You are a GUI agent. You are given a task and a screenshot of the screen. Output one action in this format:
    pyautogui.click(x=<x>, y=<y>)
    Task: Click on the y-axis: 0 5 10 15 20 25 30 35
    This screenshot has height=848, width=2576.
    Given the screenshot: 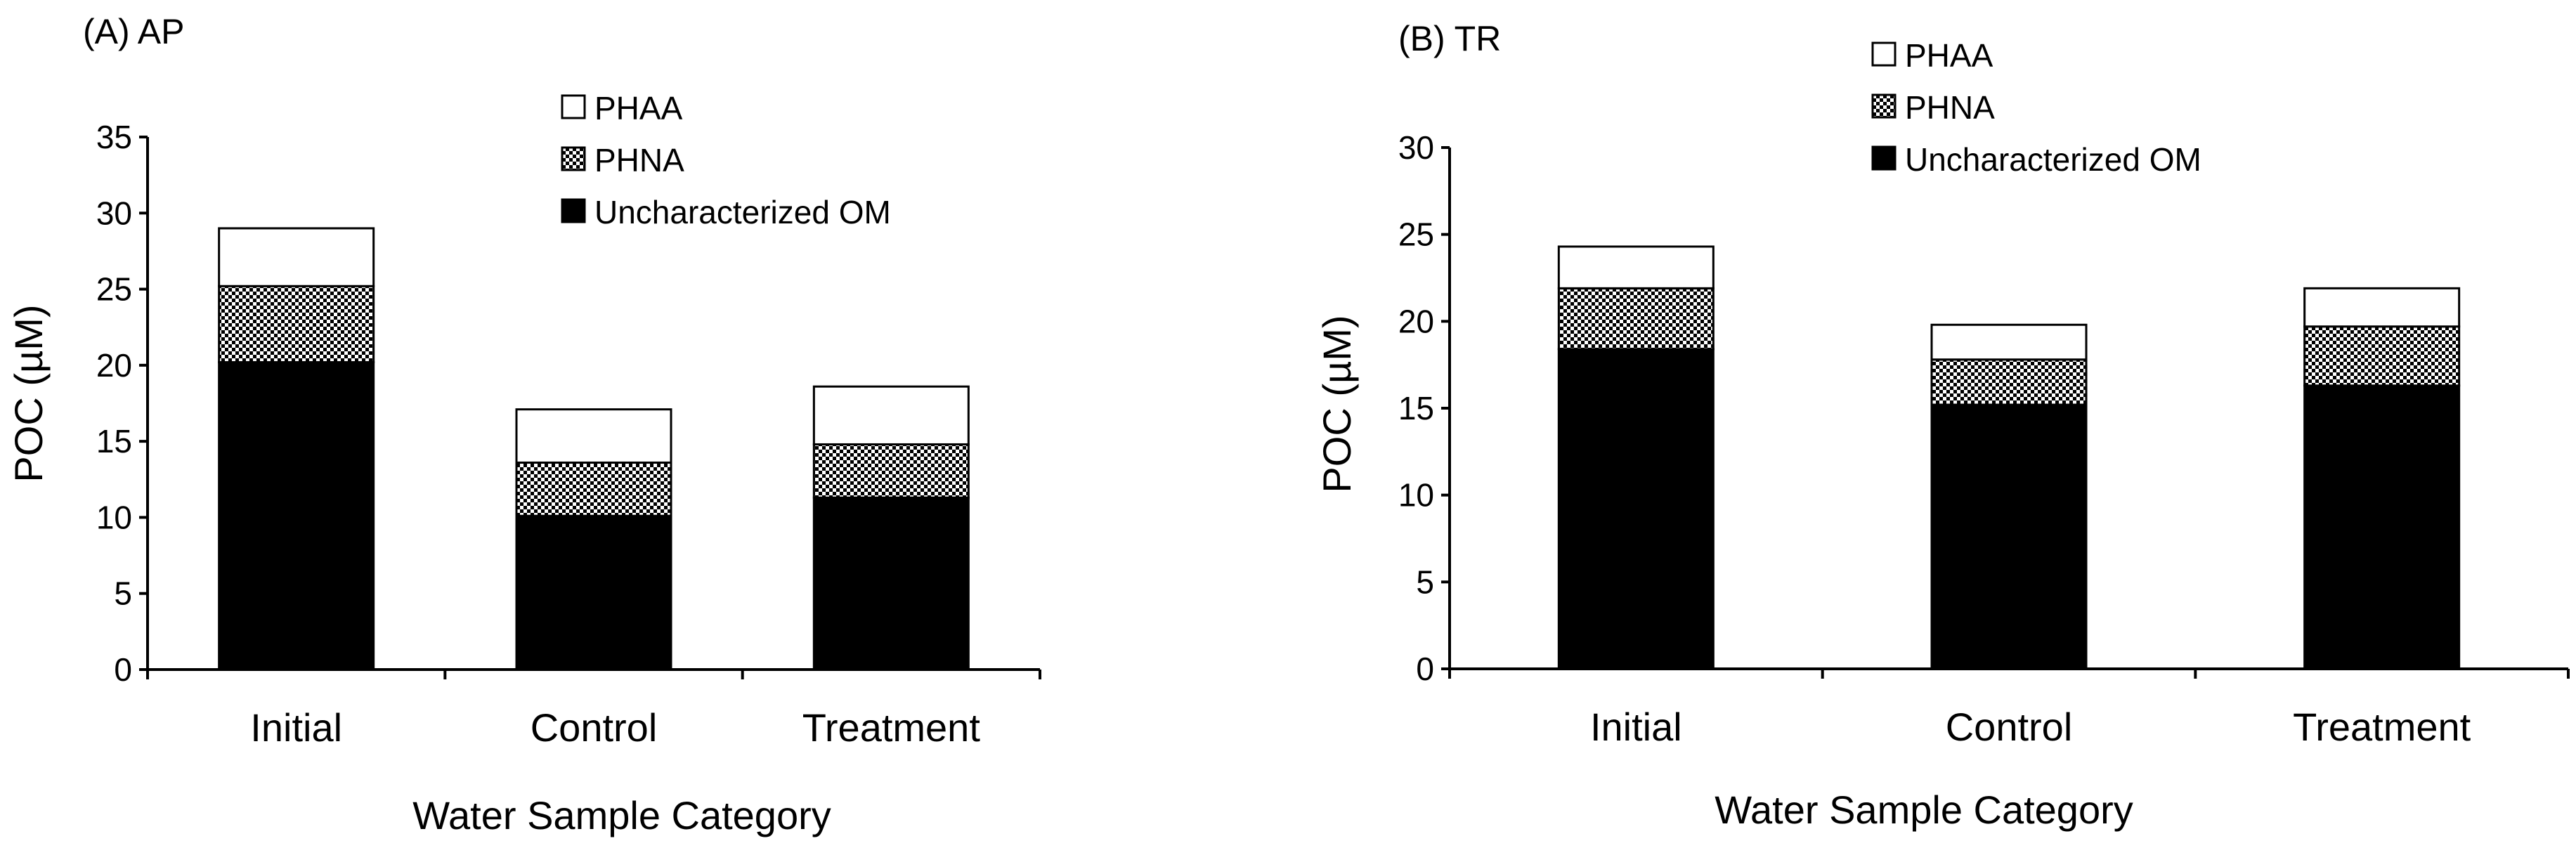 What is the action you would take?
    pyautogui.click(x=122, y=403)
    